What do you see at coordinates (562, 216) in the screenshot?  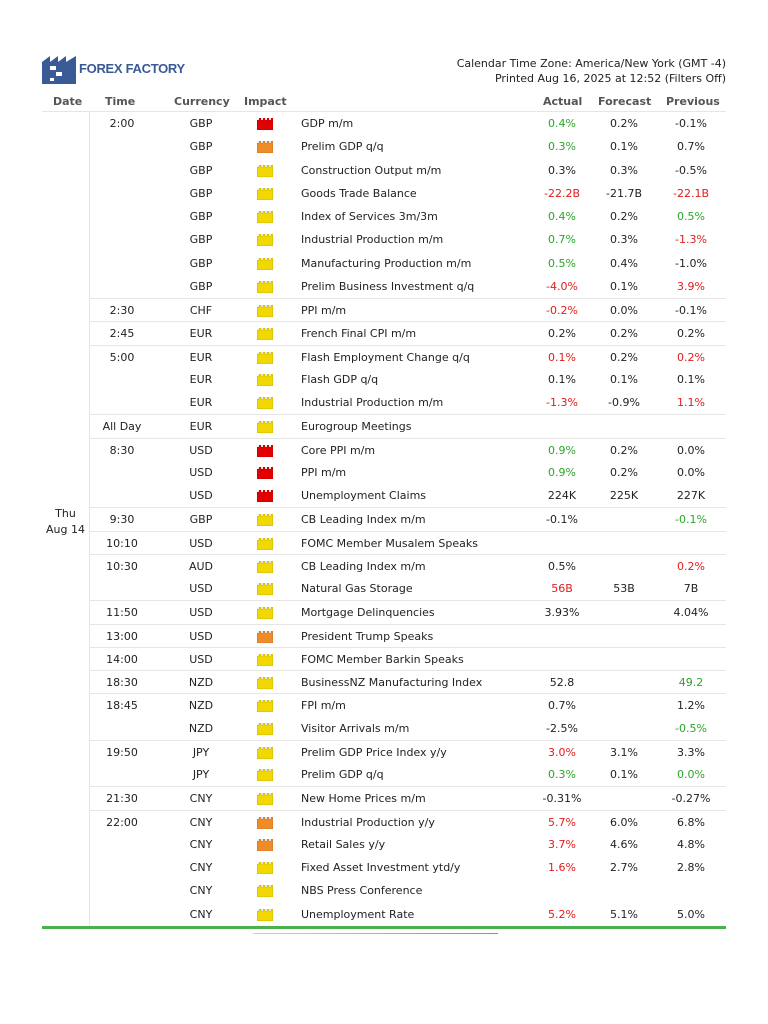 I see `event-actual: 0.4%` at bounding box center [562, 216].